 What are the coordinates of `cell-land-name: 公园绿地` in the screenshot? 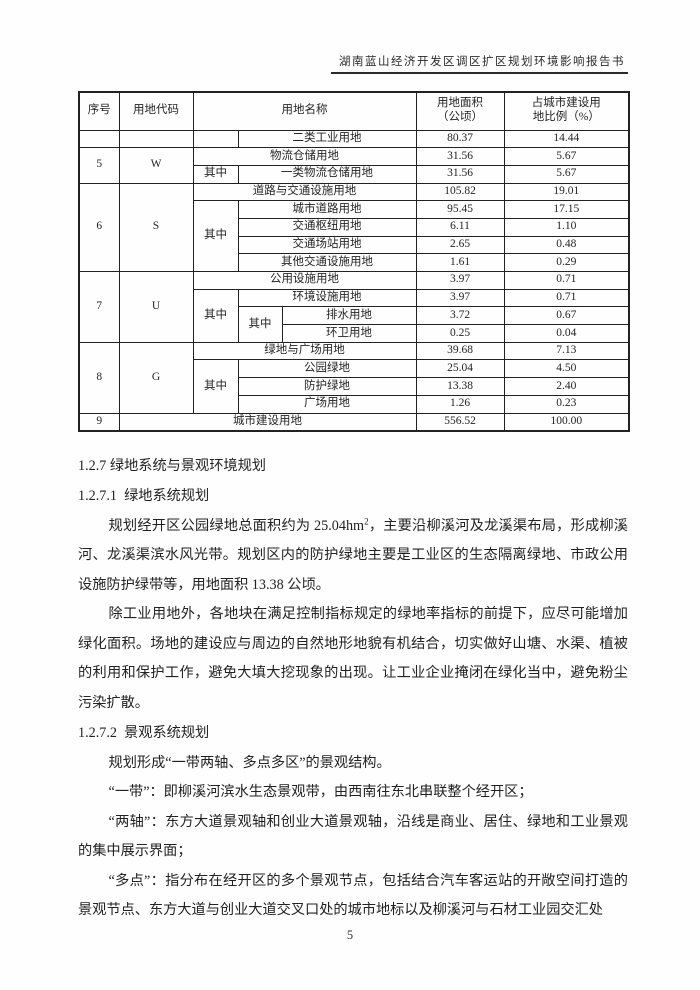 It's located at (327, 369).